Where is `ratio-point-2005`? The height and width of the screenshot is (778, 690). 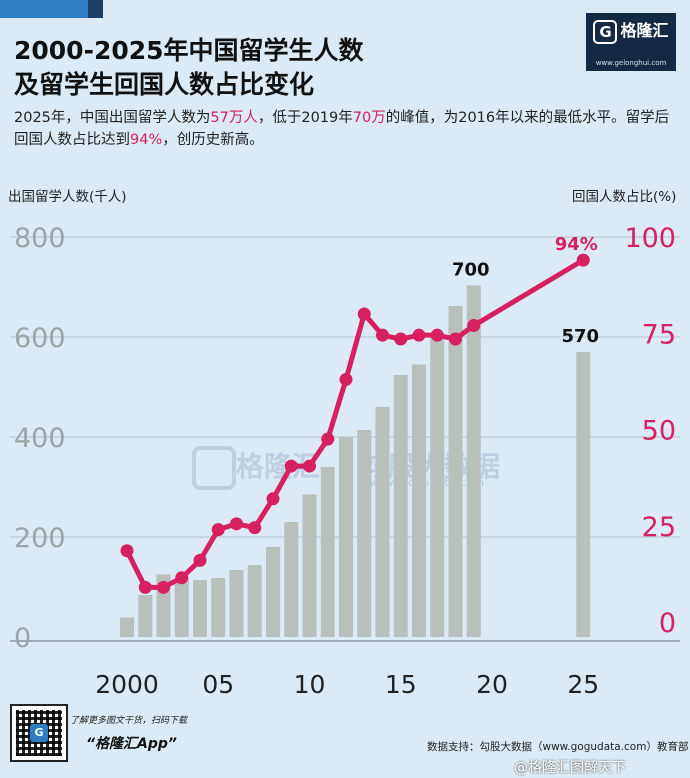
ratio-point-2005 is located at coordinates (218, 530).